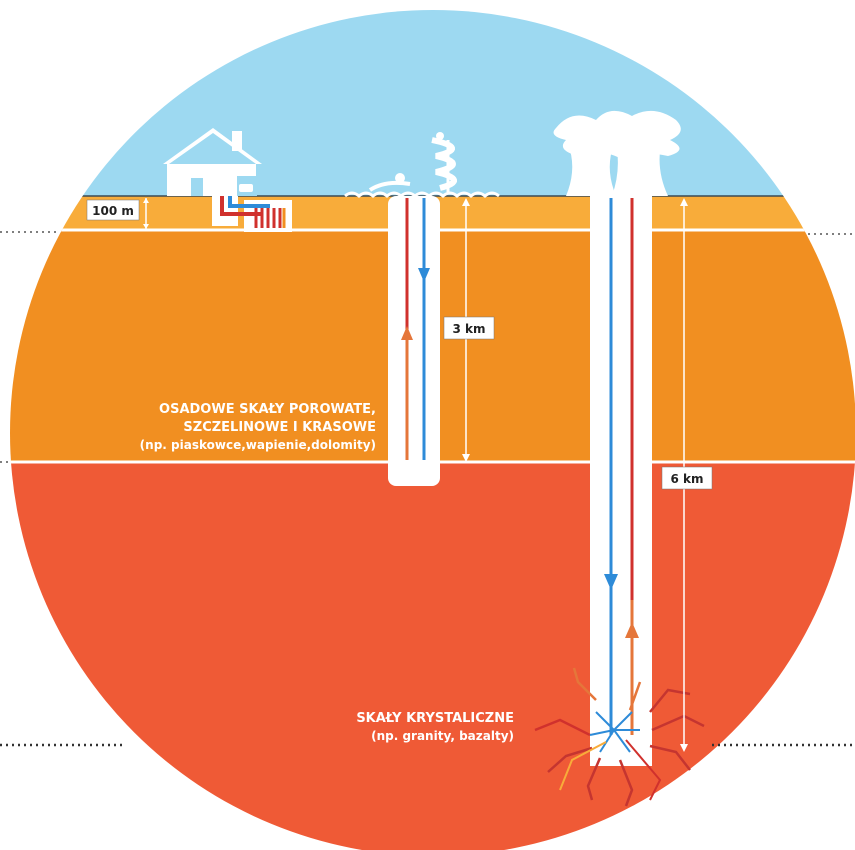 The height and width of the screenshot is (850, 855). I want to click on sedimentary-label-line3: (np. piaskowce,wapienie,dolomity), so click(258, 445).